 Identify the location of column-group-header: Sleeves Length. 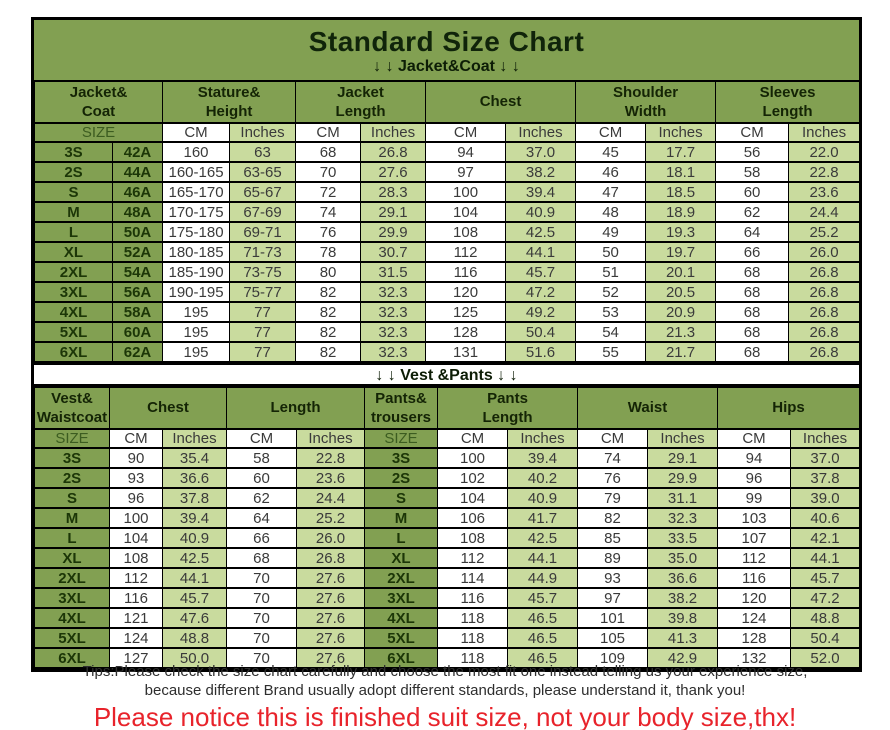
(788, 102).